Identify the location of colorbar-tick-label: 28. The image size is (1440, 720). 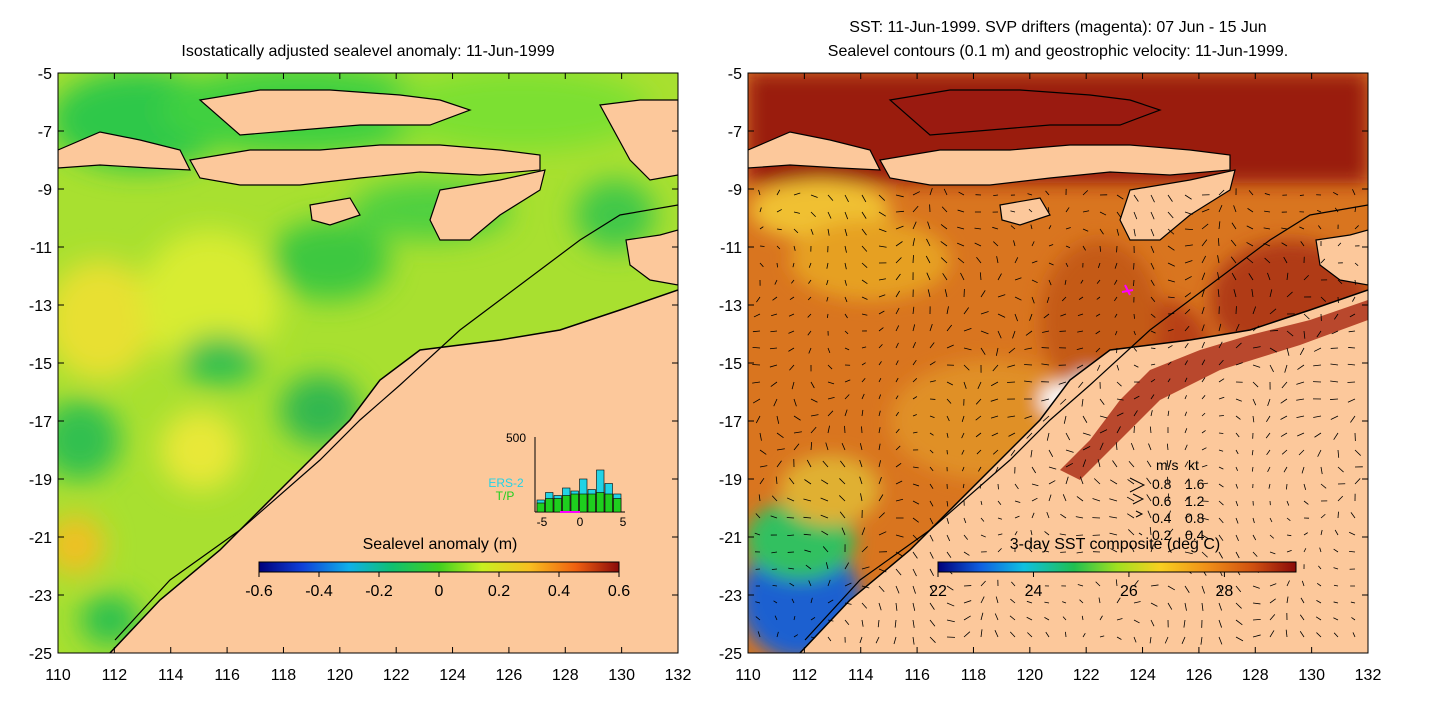
(1225, 591).